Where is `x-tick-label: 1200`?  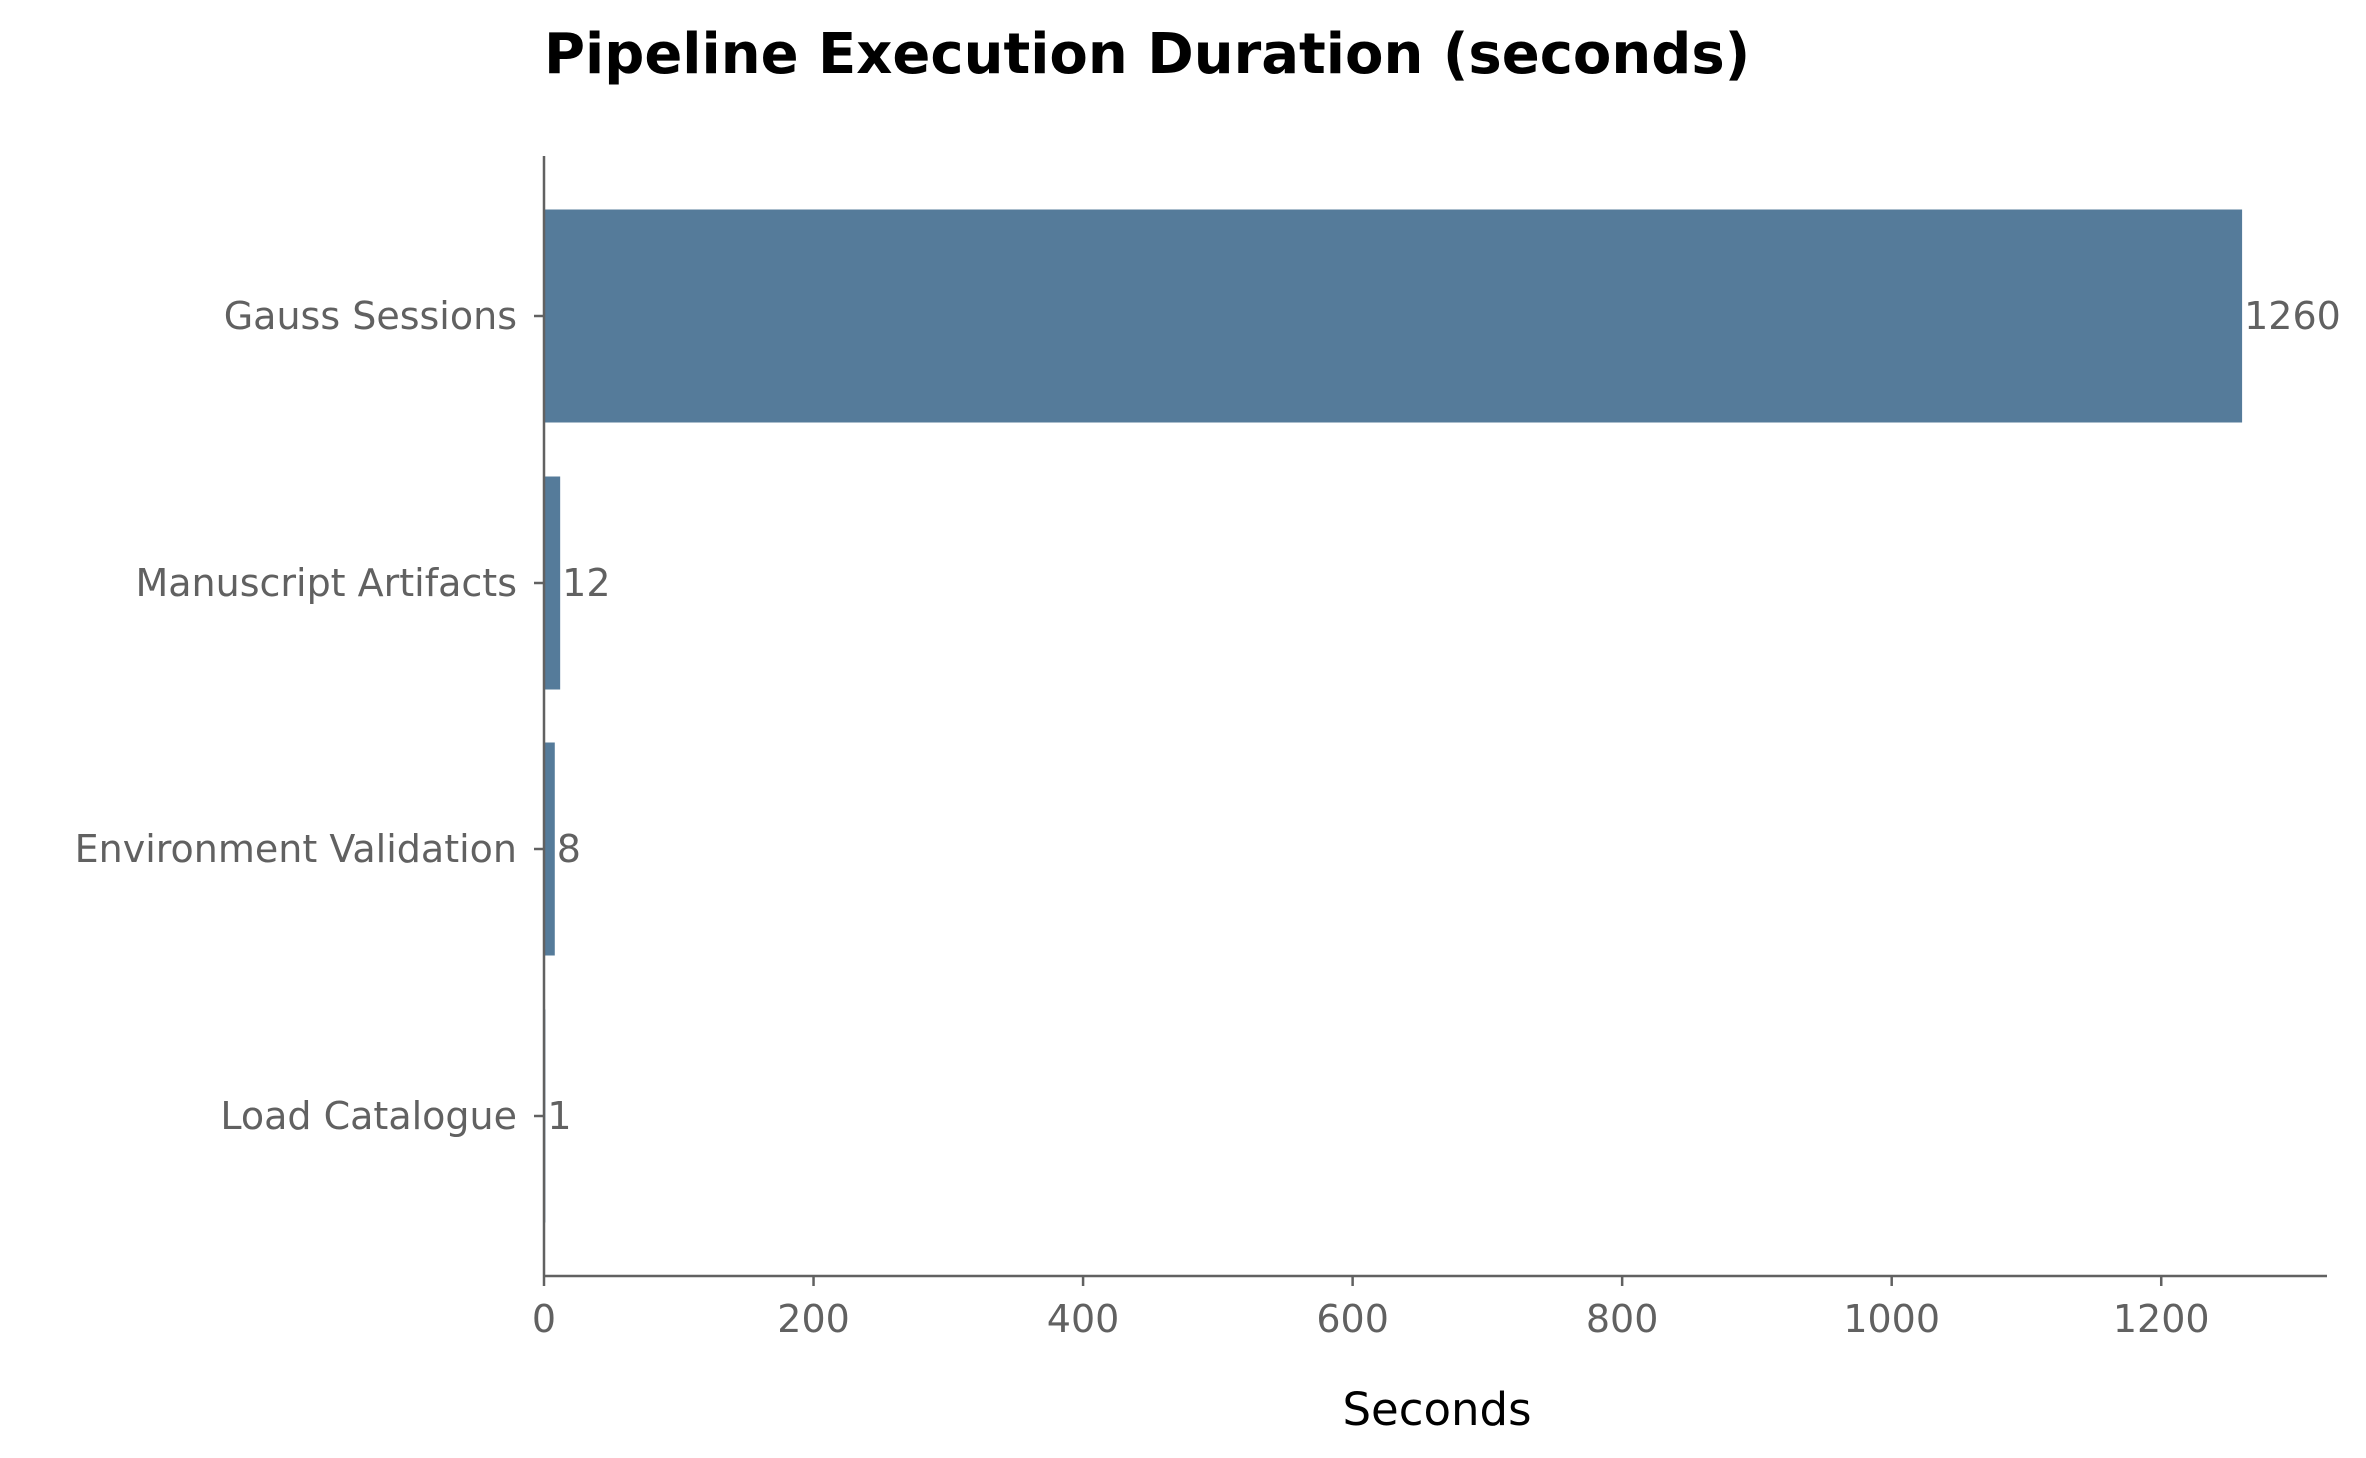
x-tick-label: 1200 is located at coordinates (2161, 1319).